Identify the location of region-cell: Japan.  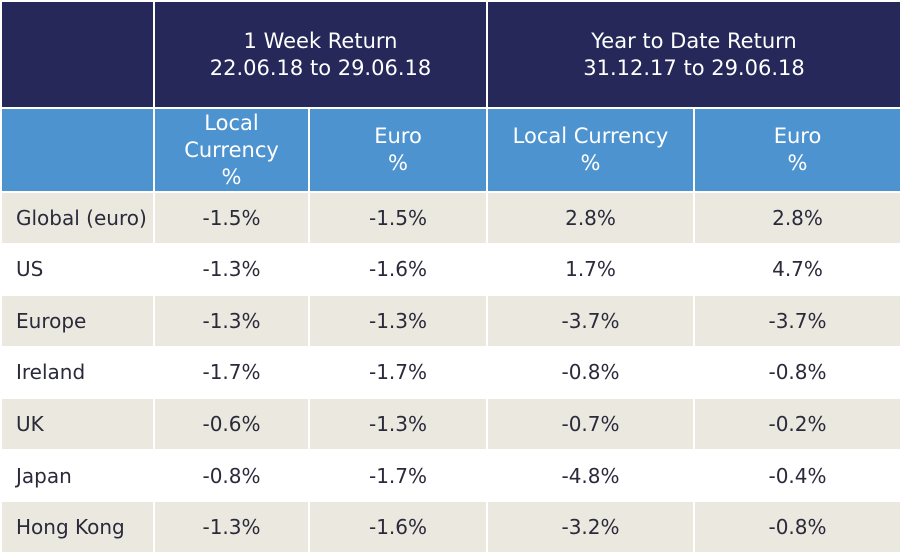
(77, 475).